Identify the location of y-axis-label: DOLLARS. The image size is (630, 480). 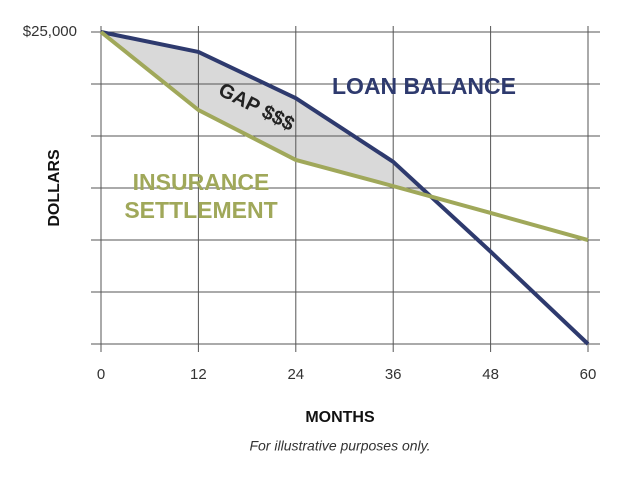
(54, 188).